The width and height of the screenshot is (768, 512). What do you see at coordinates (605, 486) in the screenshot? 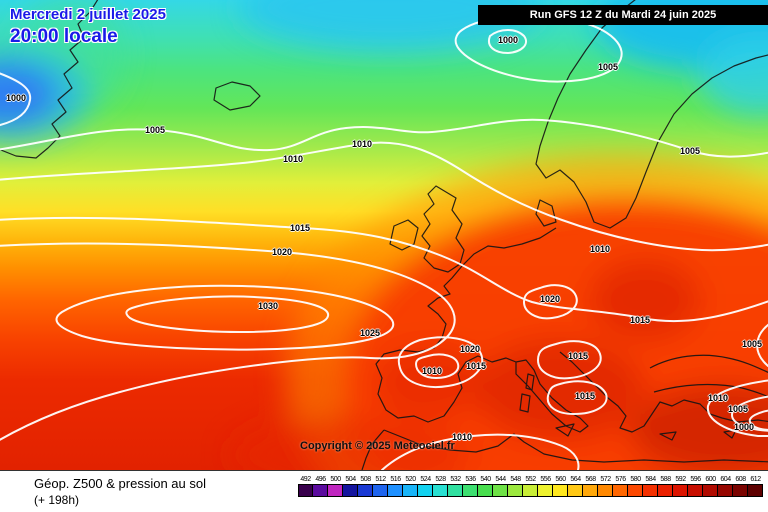
I see `legend-entry: 572` at bounding box center [605, 486].